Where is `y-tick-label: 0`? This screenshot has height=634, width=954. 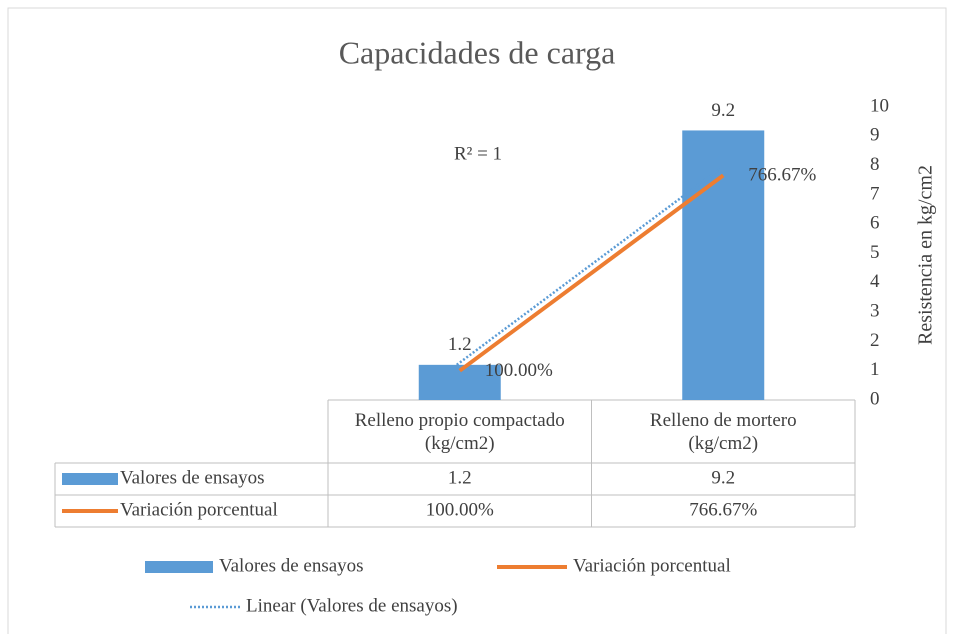 y-tick-label: 0 is located at coordinates (875, 398).